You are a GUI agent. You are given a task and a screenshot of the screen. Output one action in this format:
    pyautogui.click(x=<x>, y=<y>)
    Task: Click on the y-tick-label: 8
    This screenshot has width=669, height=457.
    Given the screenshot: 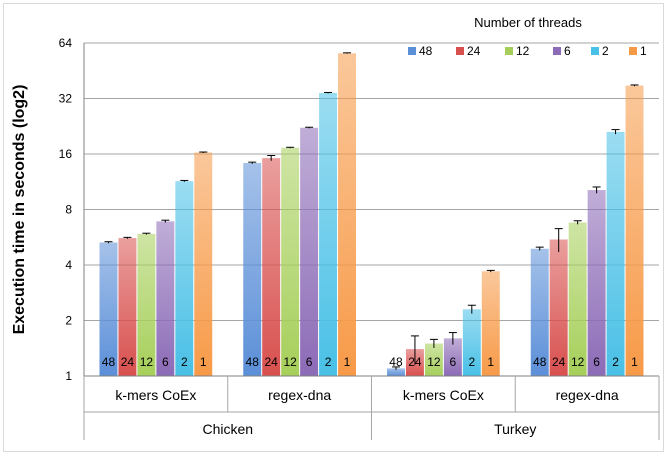 What is the action you would take?
    pyautogui.click(x=68, y=210)
    